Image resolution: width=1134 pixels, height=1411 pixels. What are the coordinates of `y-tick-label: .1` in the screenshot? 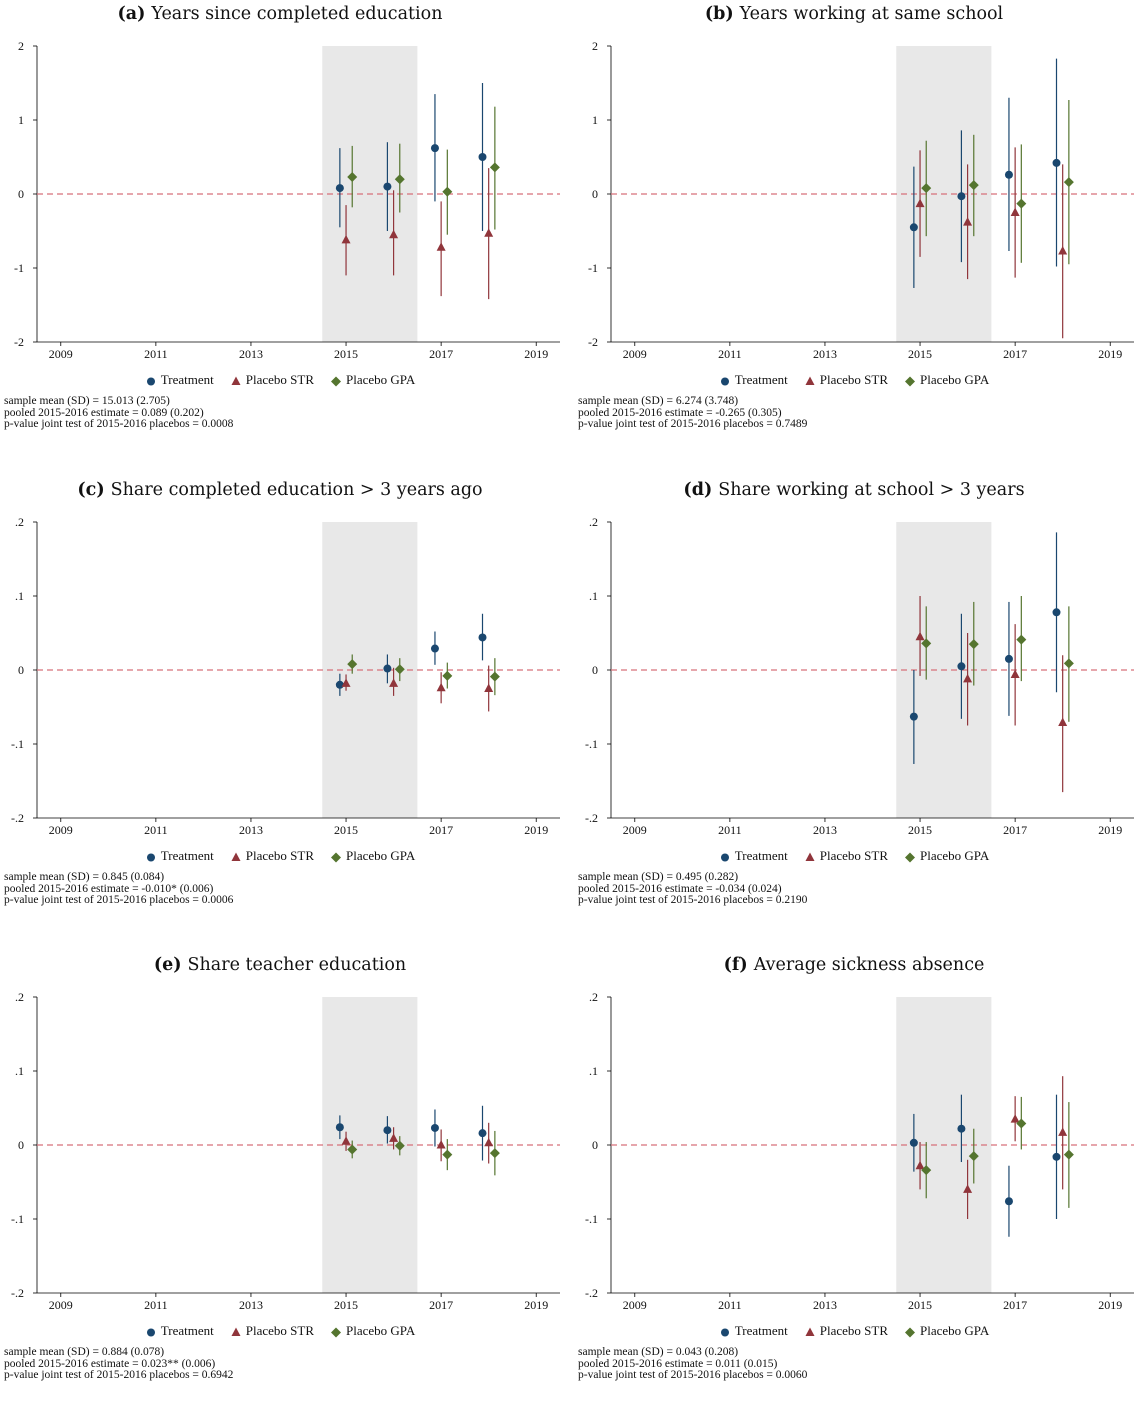 It's located at (19, 596).